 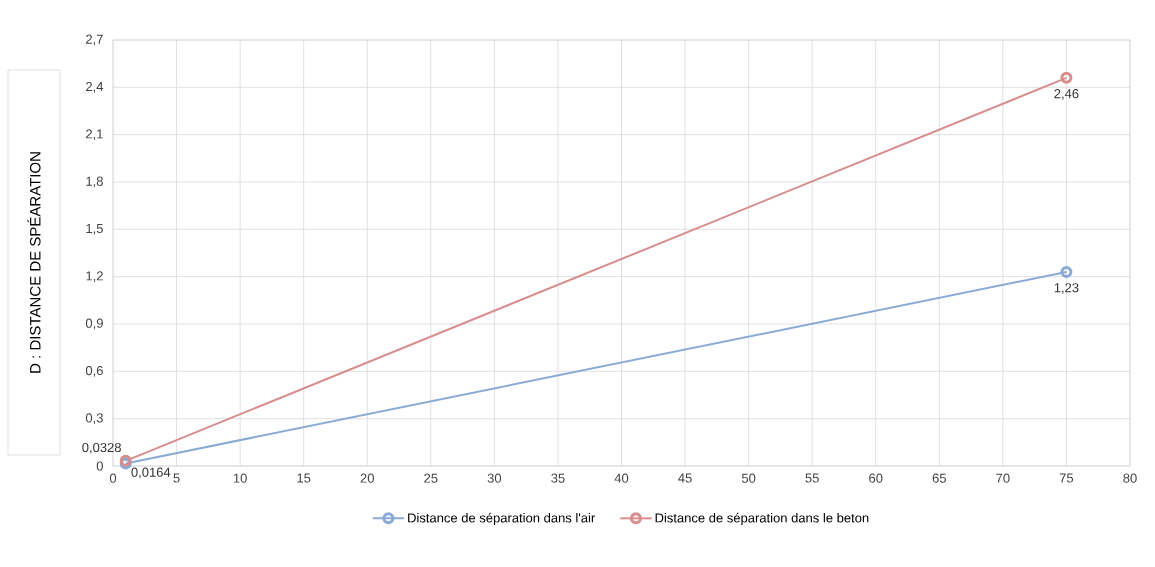 What do you see at coordinates (94, 324) in the screenshot?
I see `y-tick-label: 0,9` at bounding box center [94, 324].